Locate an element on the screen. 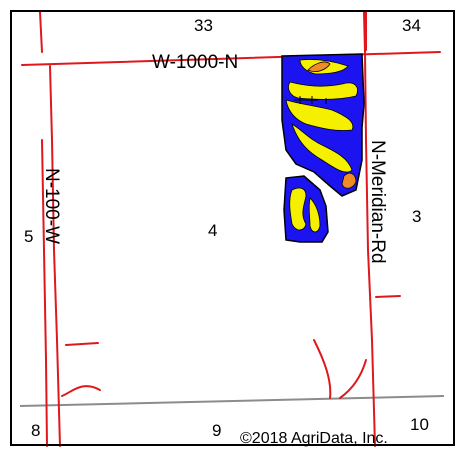  section-3-label: 3 is located at coordinates (416, 216).